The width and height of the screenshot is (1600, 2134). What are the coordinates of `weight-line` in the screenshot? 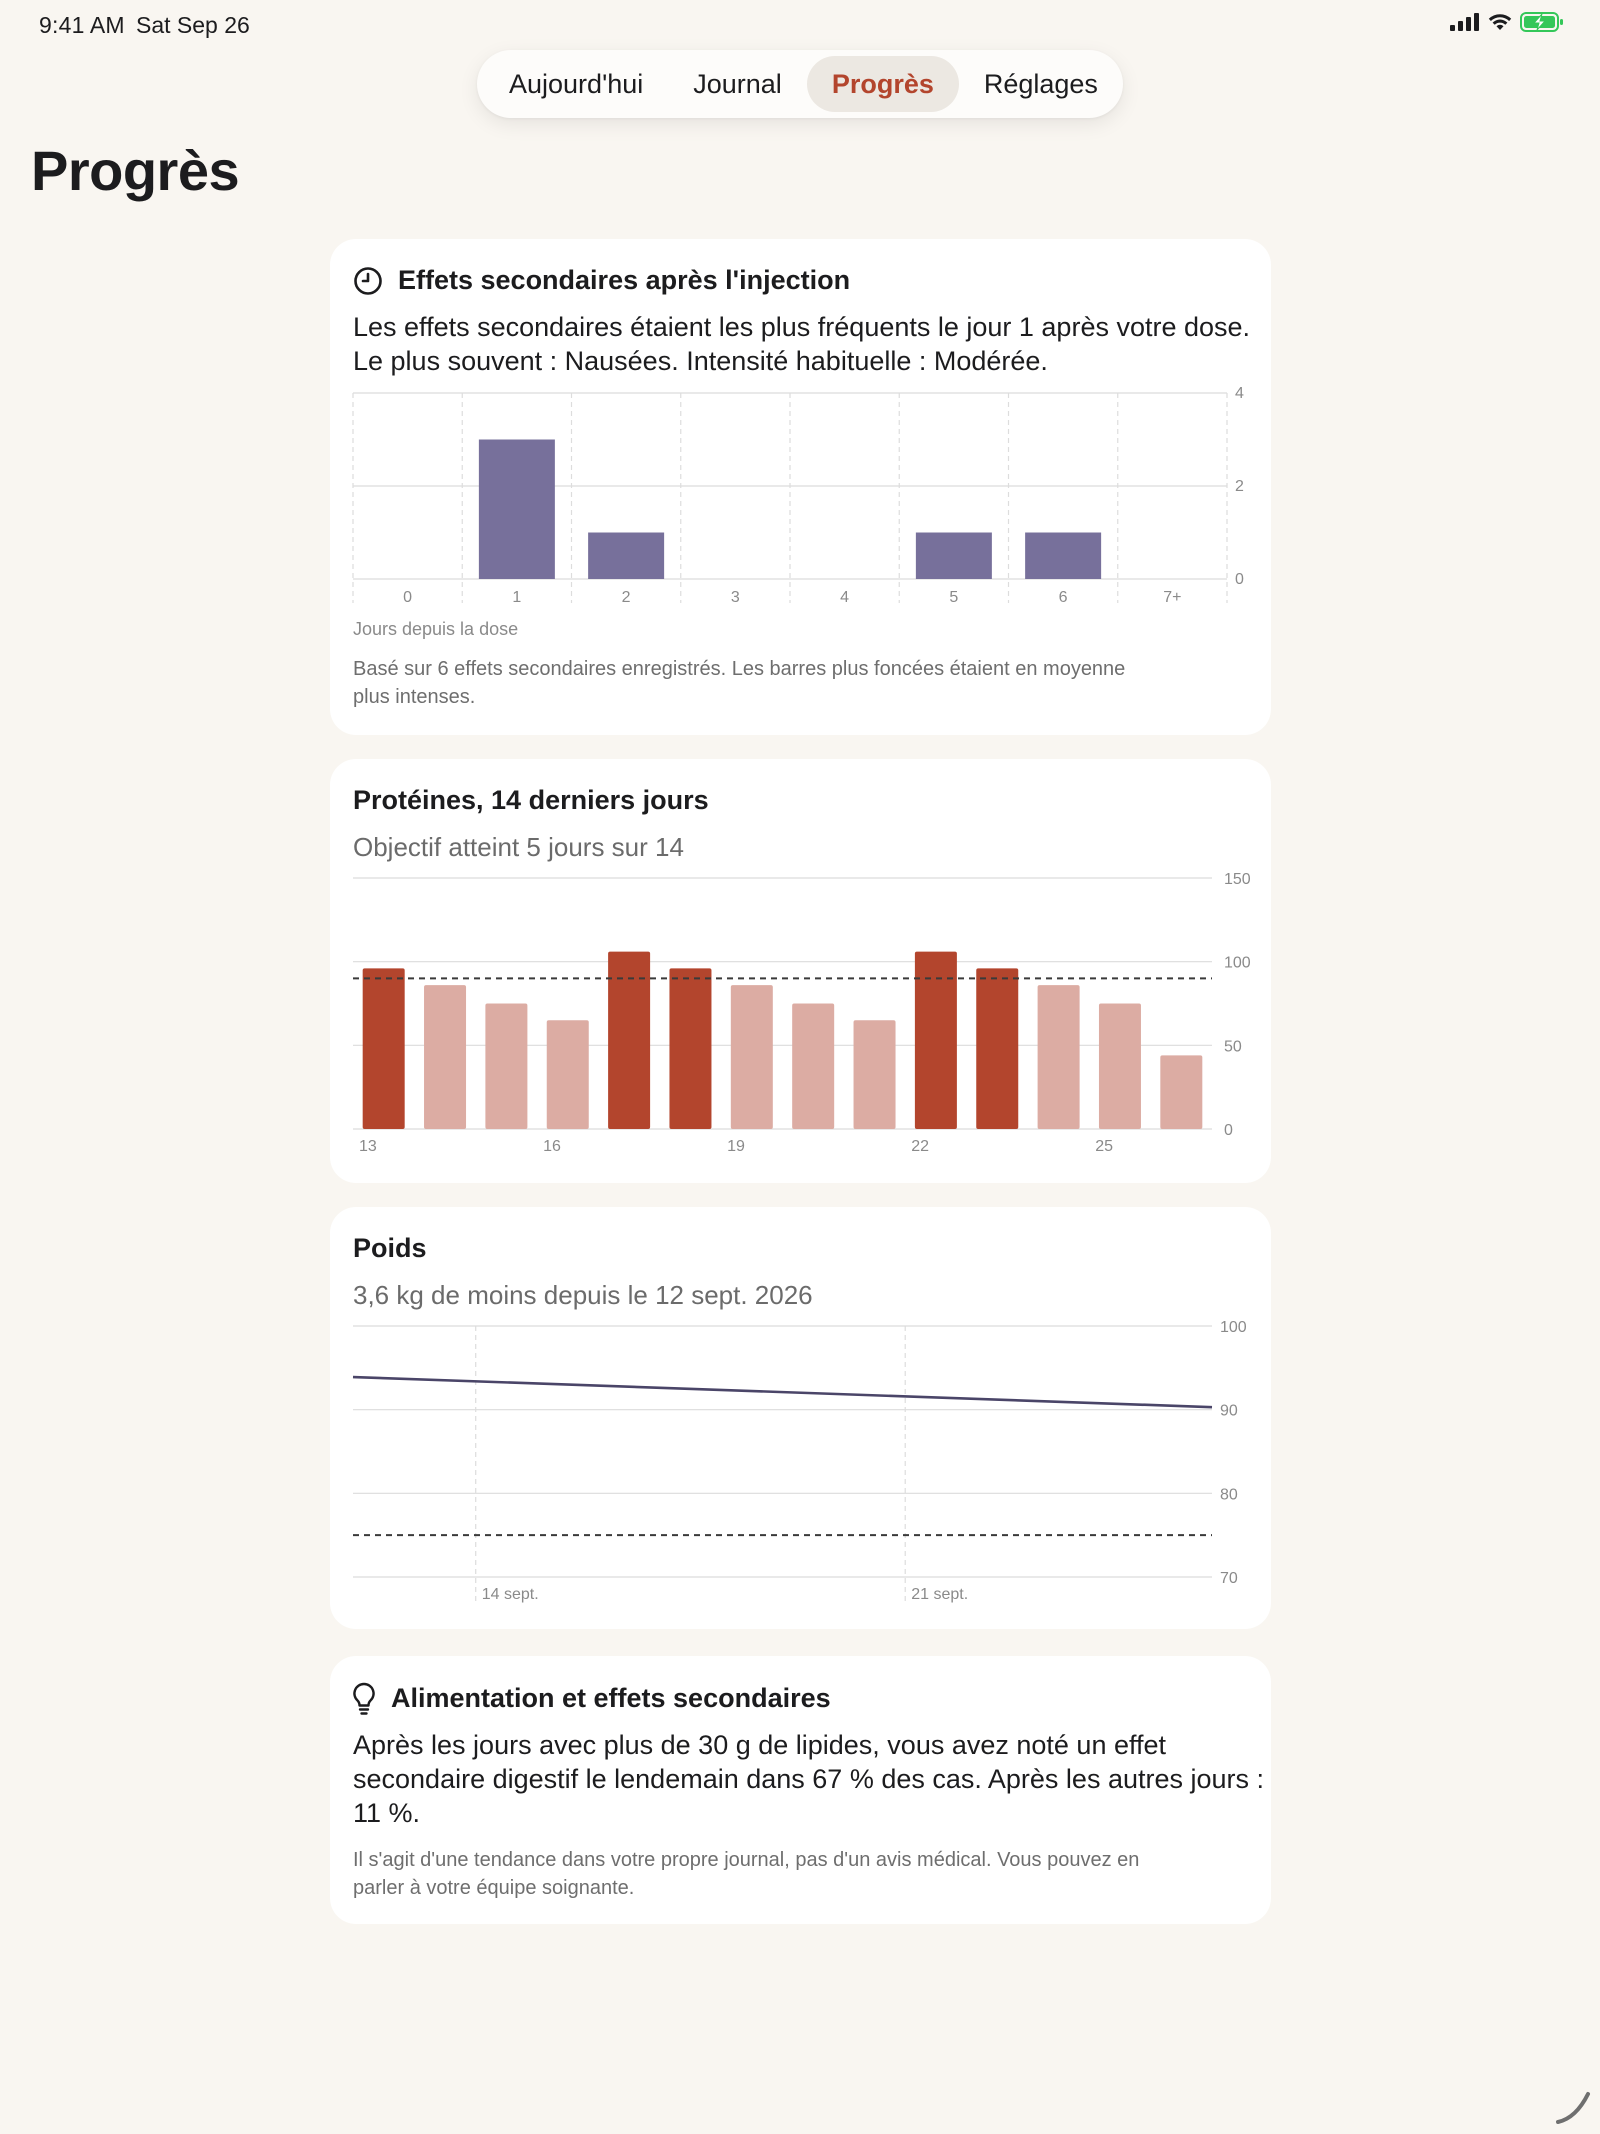 It's located at (782, 1392).